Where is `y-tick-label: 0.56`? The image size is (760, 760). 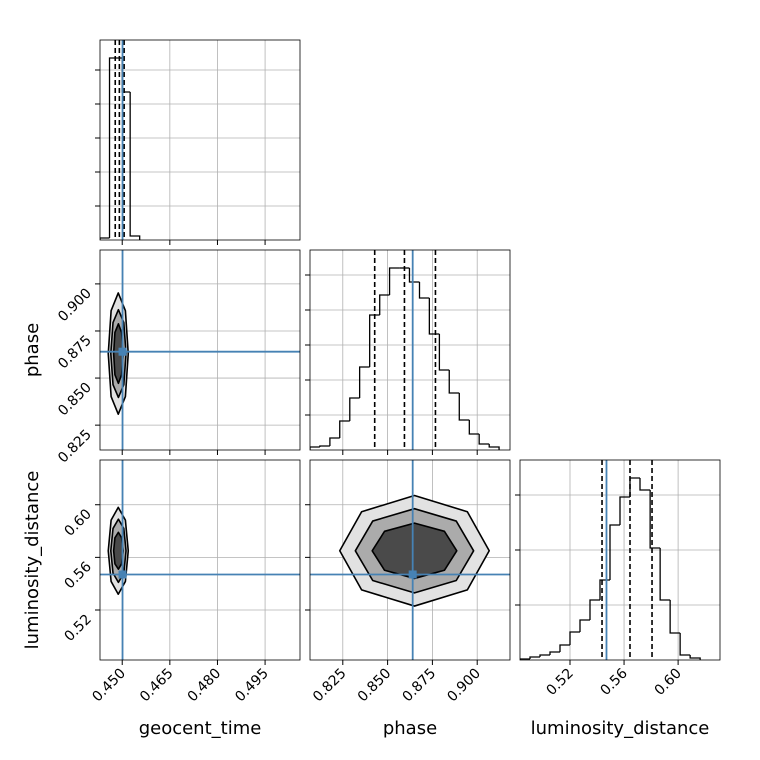
y-tick-label: 0.56 is located at coordinates (77, 575).